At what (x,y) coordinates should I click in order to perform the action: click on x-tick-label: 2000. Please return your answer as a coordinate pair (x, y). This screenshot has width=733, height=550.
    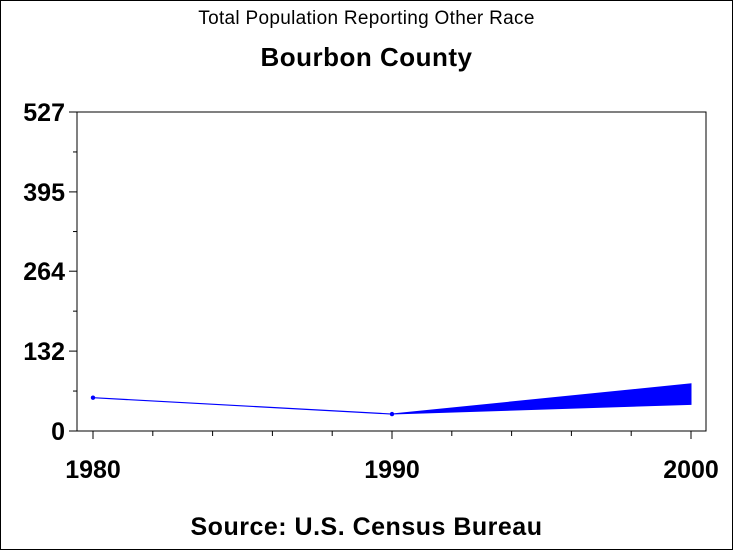
    Looking at the image, I should click on (691, 470).